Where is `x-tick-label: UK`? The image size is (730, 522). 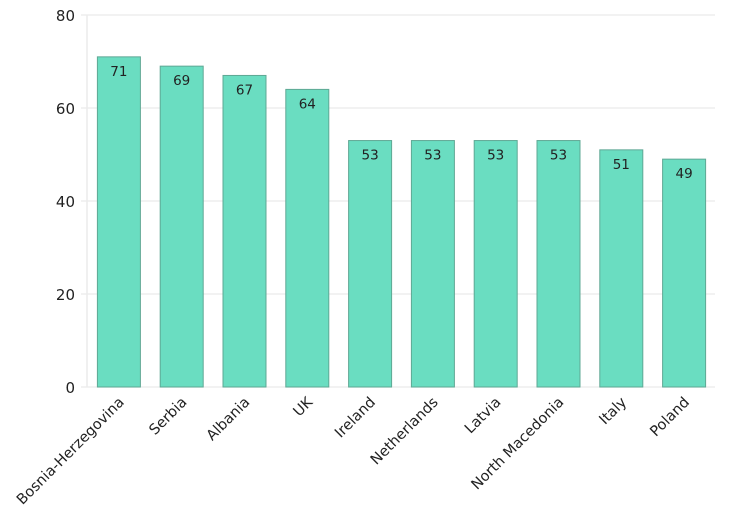 x-tick-label: UK is located at coordinates (304, 407).